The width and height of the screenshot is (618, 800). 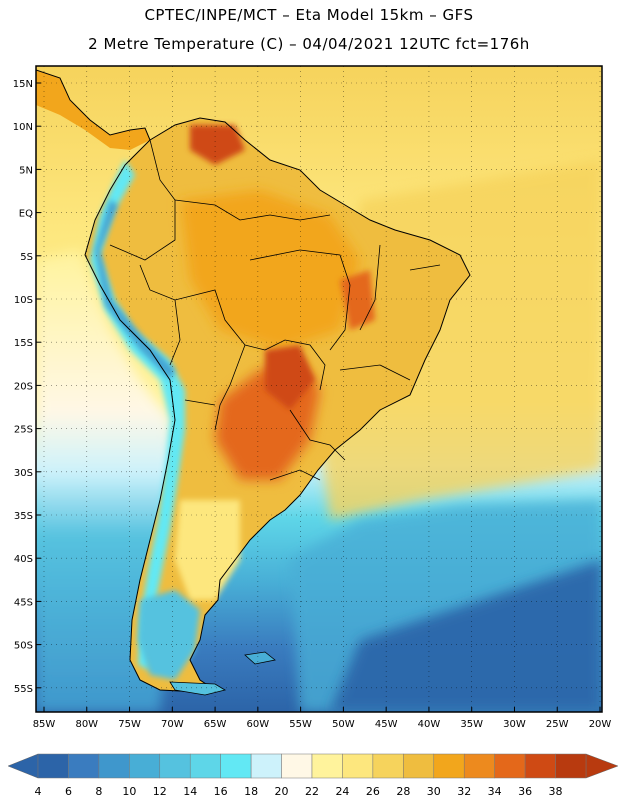 I want to click on lat-label: 55S, so click(x=23, y=689).